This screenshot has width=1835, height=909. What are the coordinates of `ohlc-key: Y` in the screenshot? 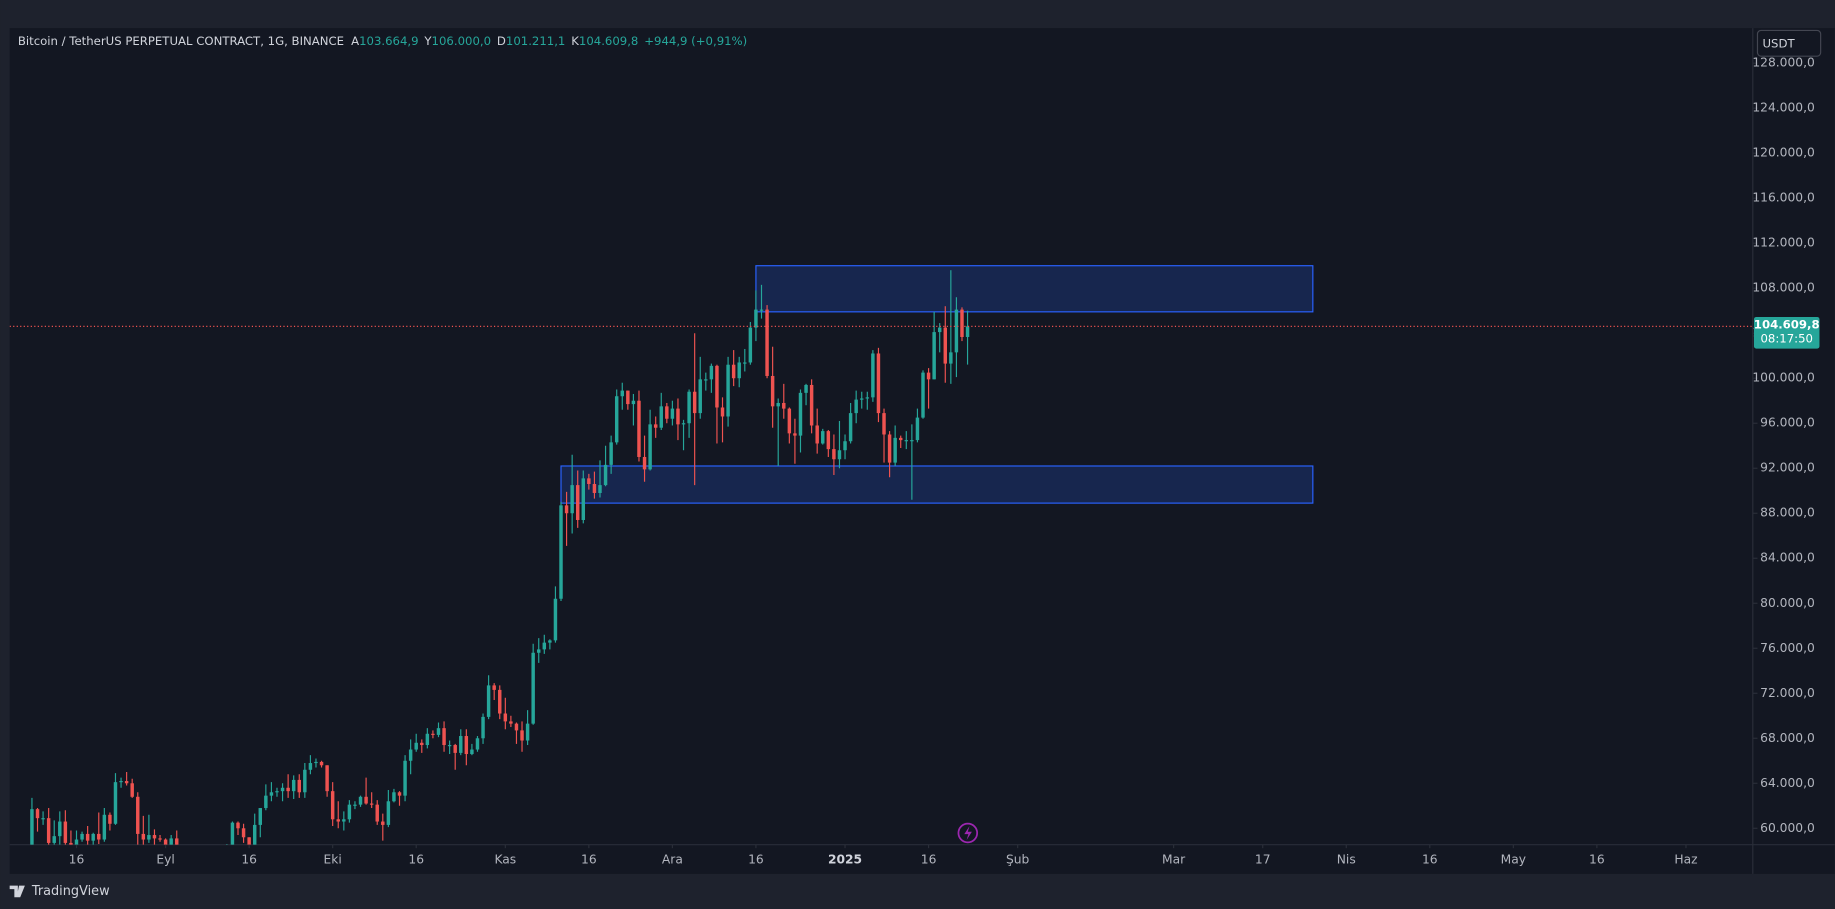 It's located at (427, 40).